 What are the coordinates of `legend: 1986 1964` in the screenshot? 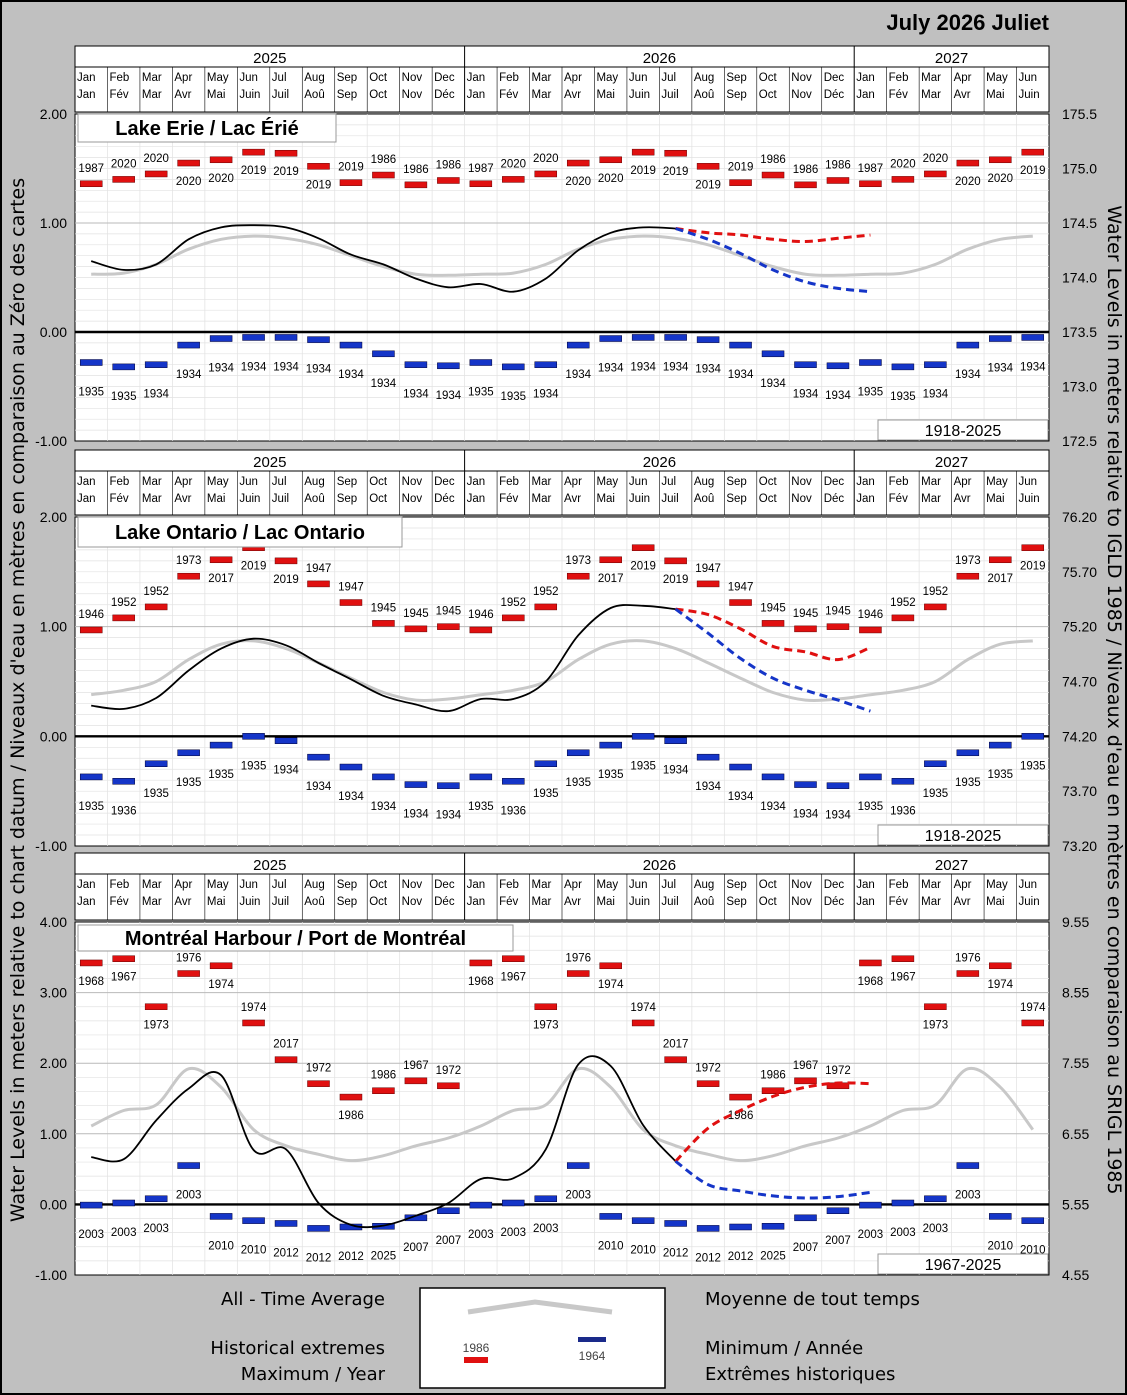 It's located at (542, 1338).